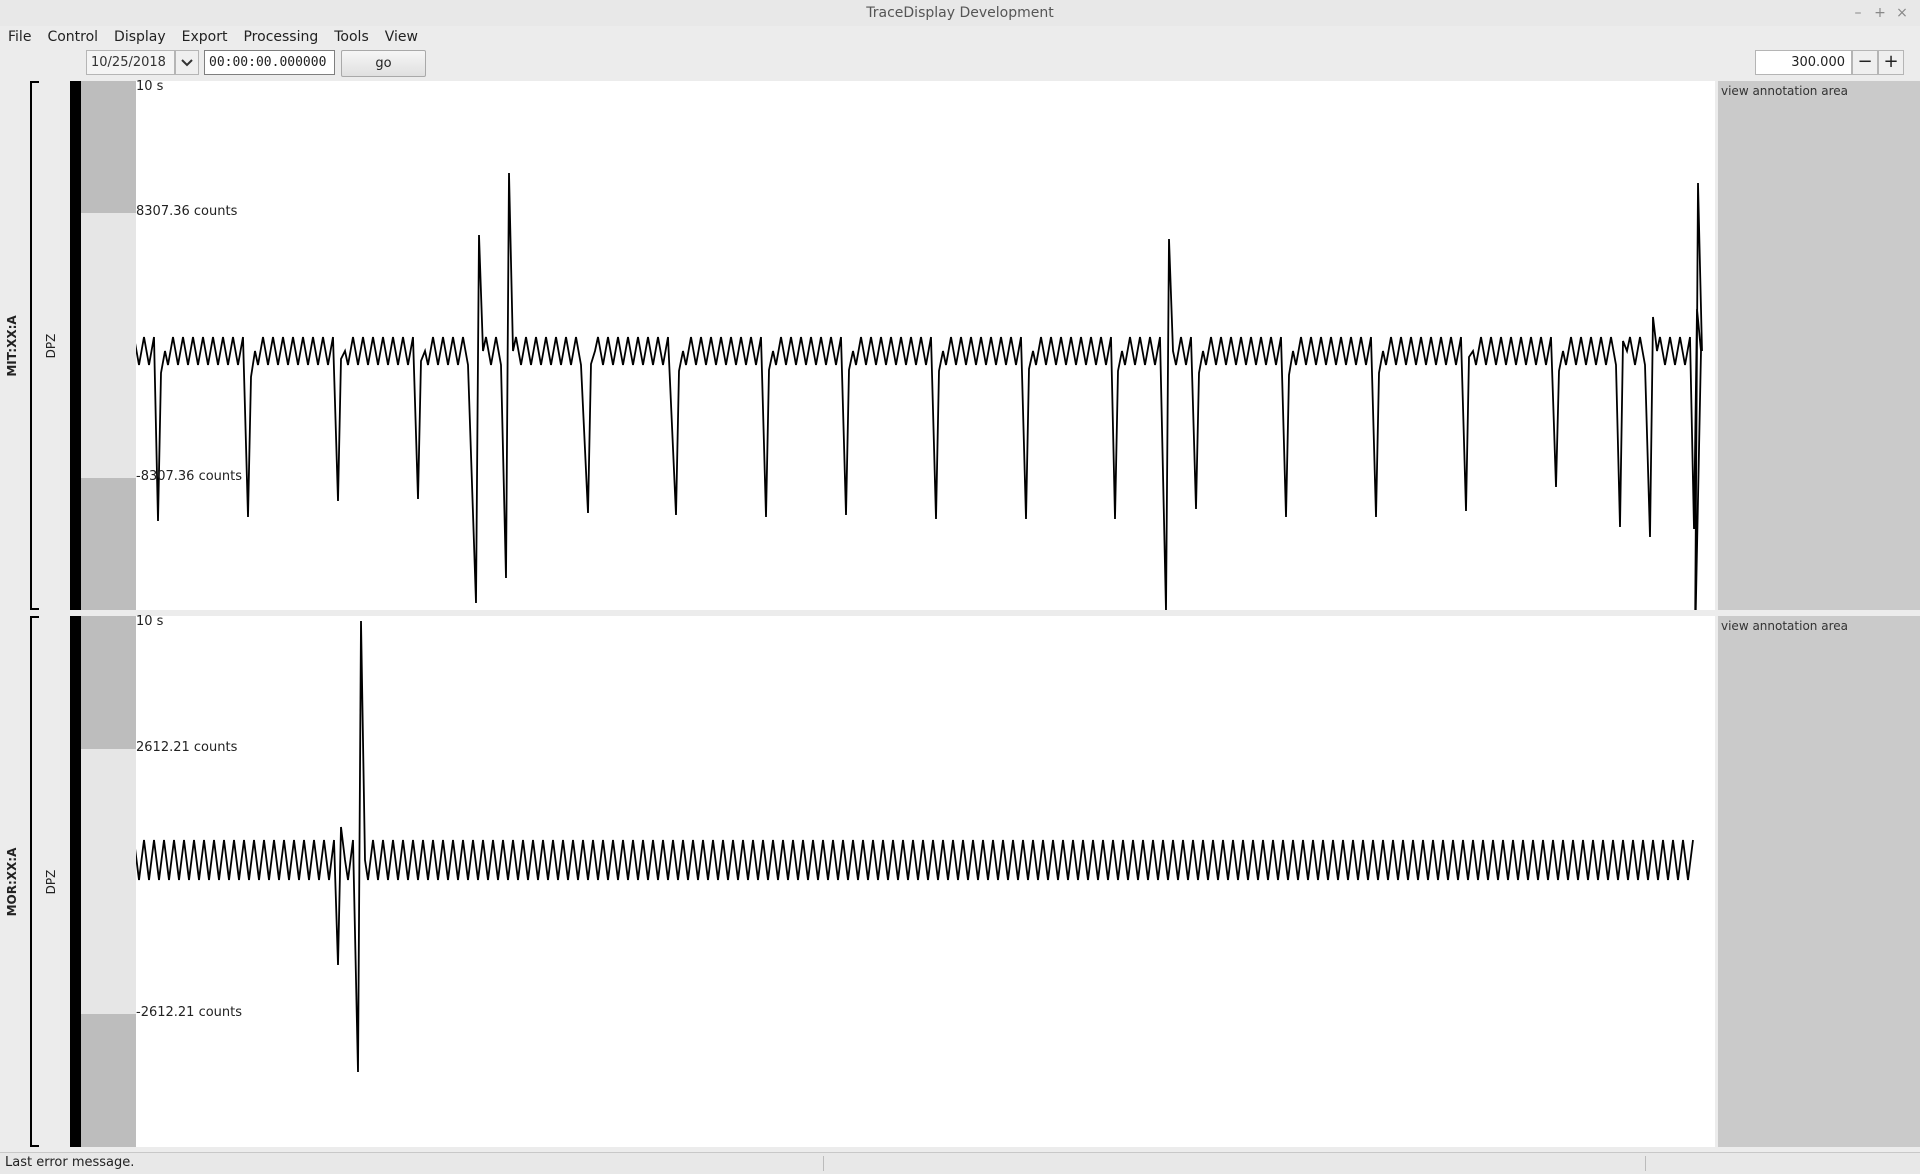 This screenshot has width=1920, height=1174. What do you see at coordinates (281, 37) in the screenshot?
I see `menu-processing: Processing` at bounding box center [281, 37].